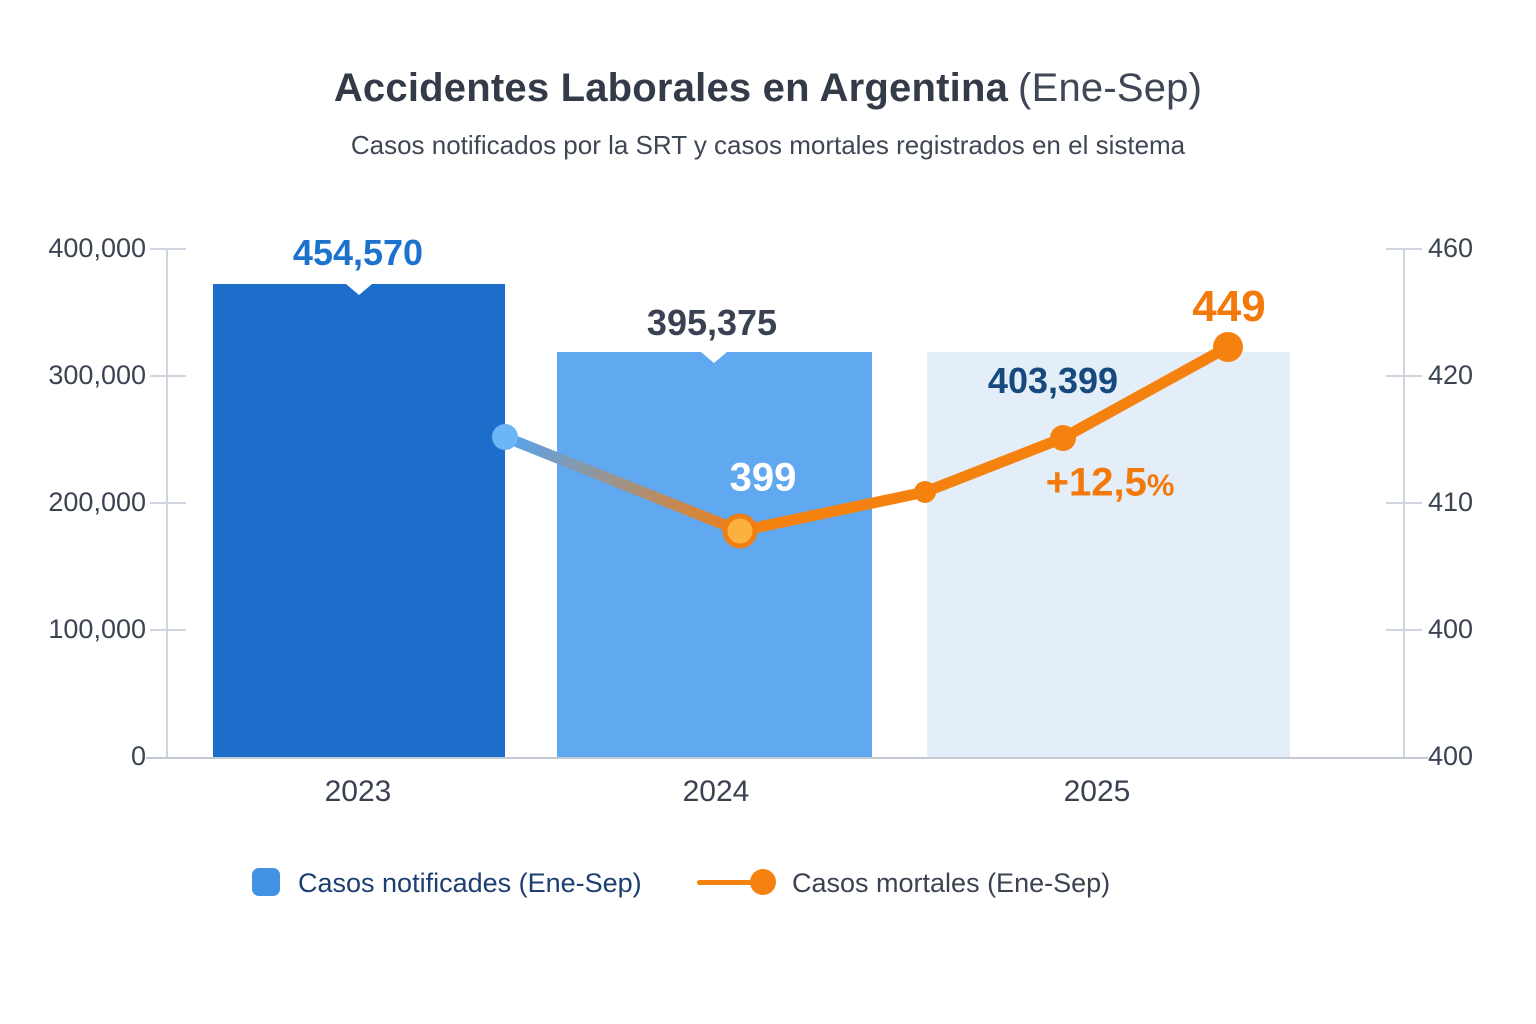 This screenshot has height=1024, width=1536. Describe the element at coordinates (763, 477) in the screenshot. I see `line-value-label-2024: 399` at that location.